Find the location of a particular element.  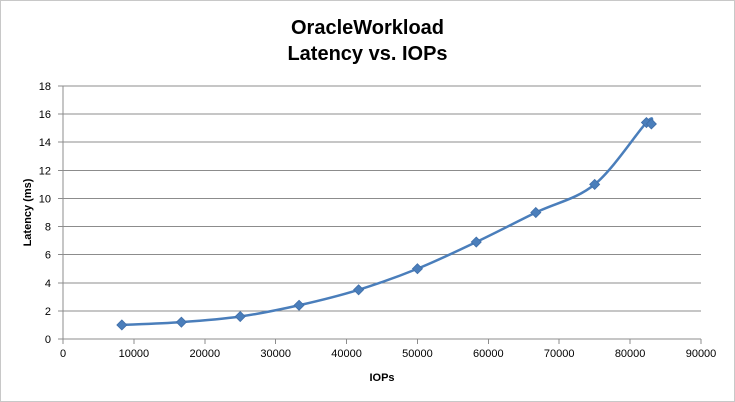

y-tick-label-3: 6 is located at coordinates (48, 256).